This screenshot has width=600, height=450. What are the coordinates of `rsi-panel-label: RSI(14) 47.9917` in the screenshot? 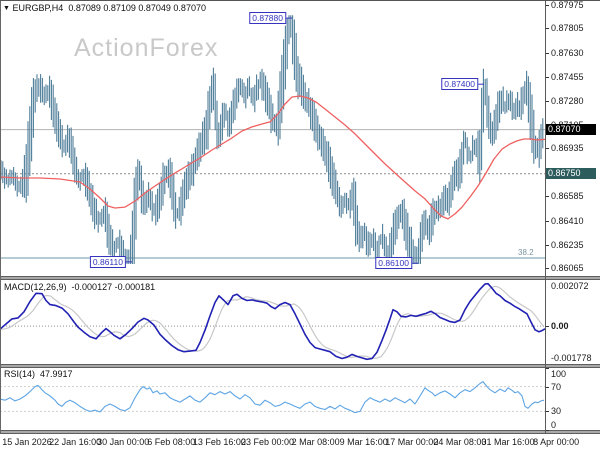 It's located at (38, 374).